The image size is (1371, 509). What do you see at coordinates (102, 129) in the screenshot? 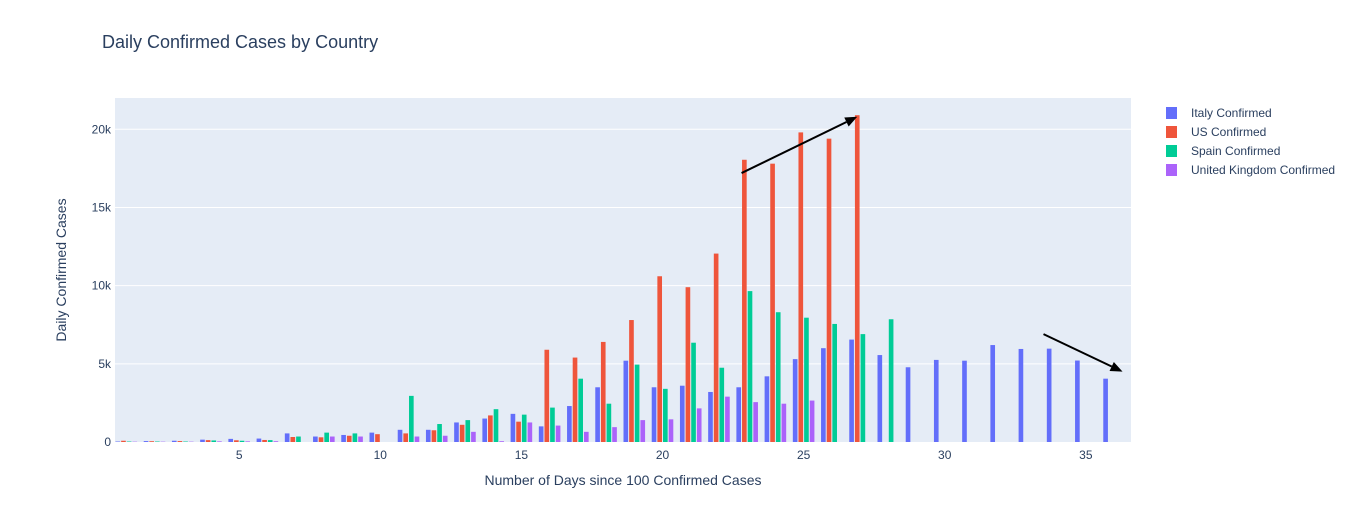
I see `y-tick-label: 20k` at bounding box center [102, 129].